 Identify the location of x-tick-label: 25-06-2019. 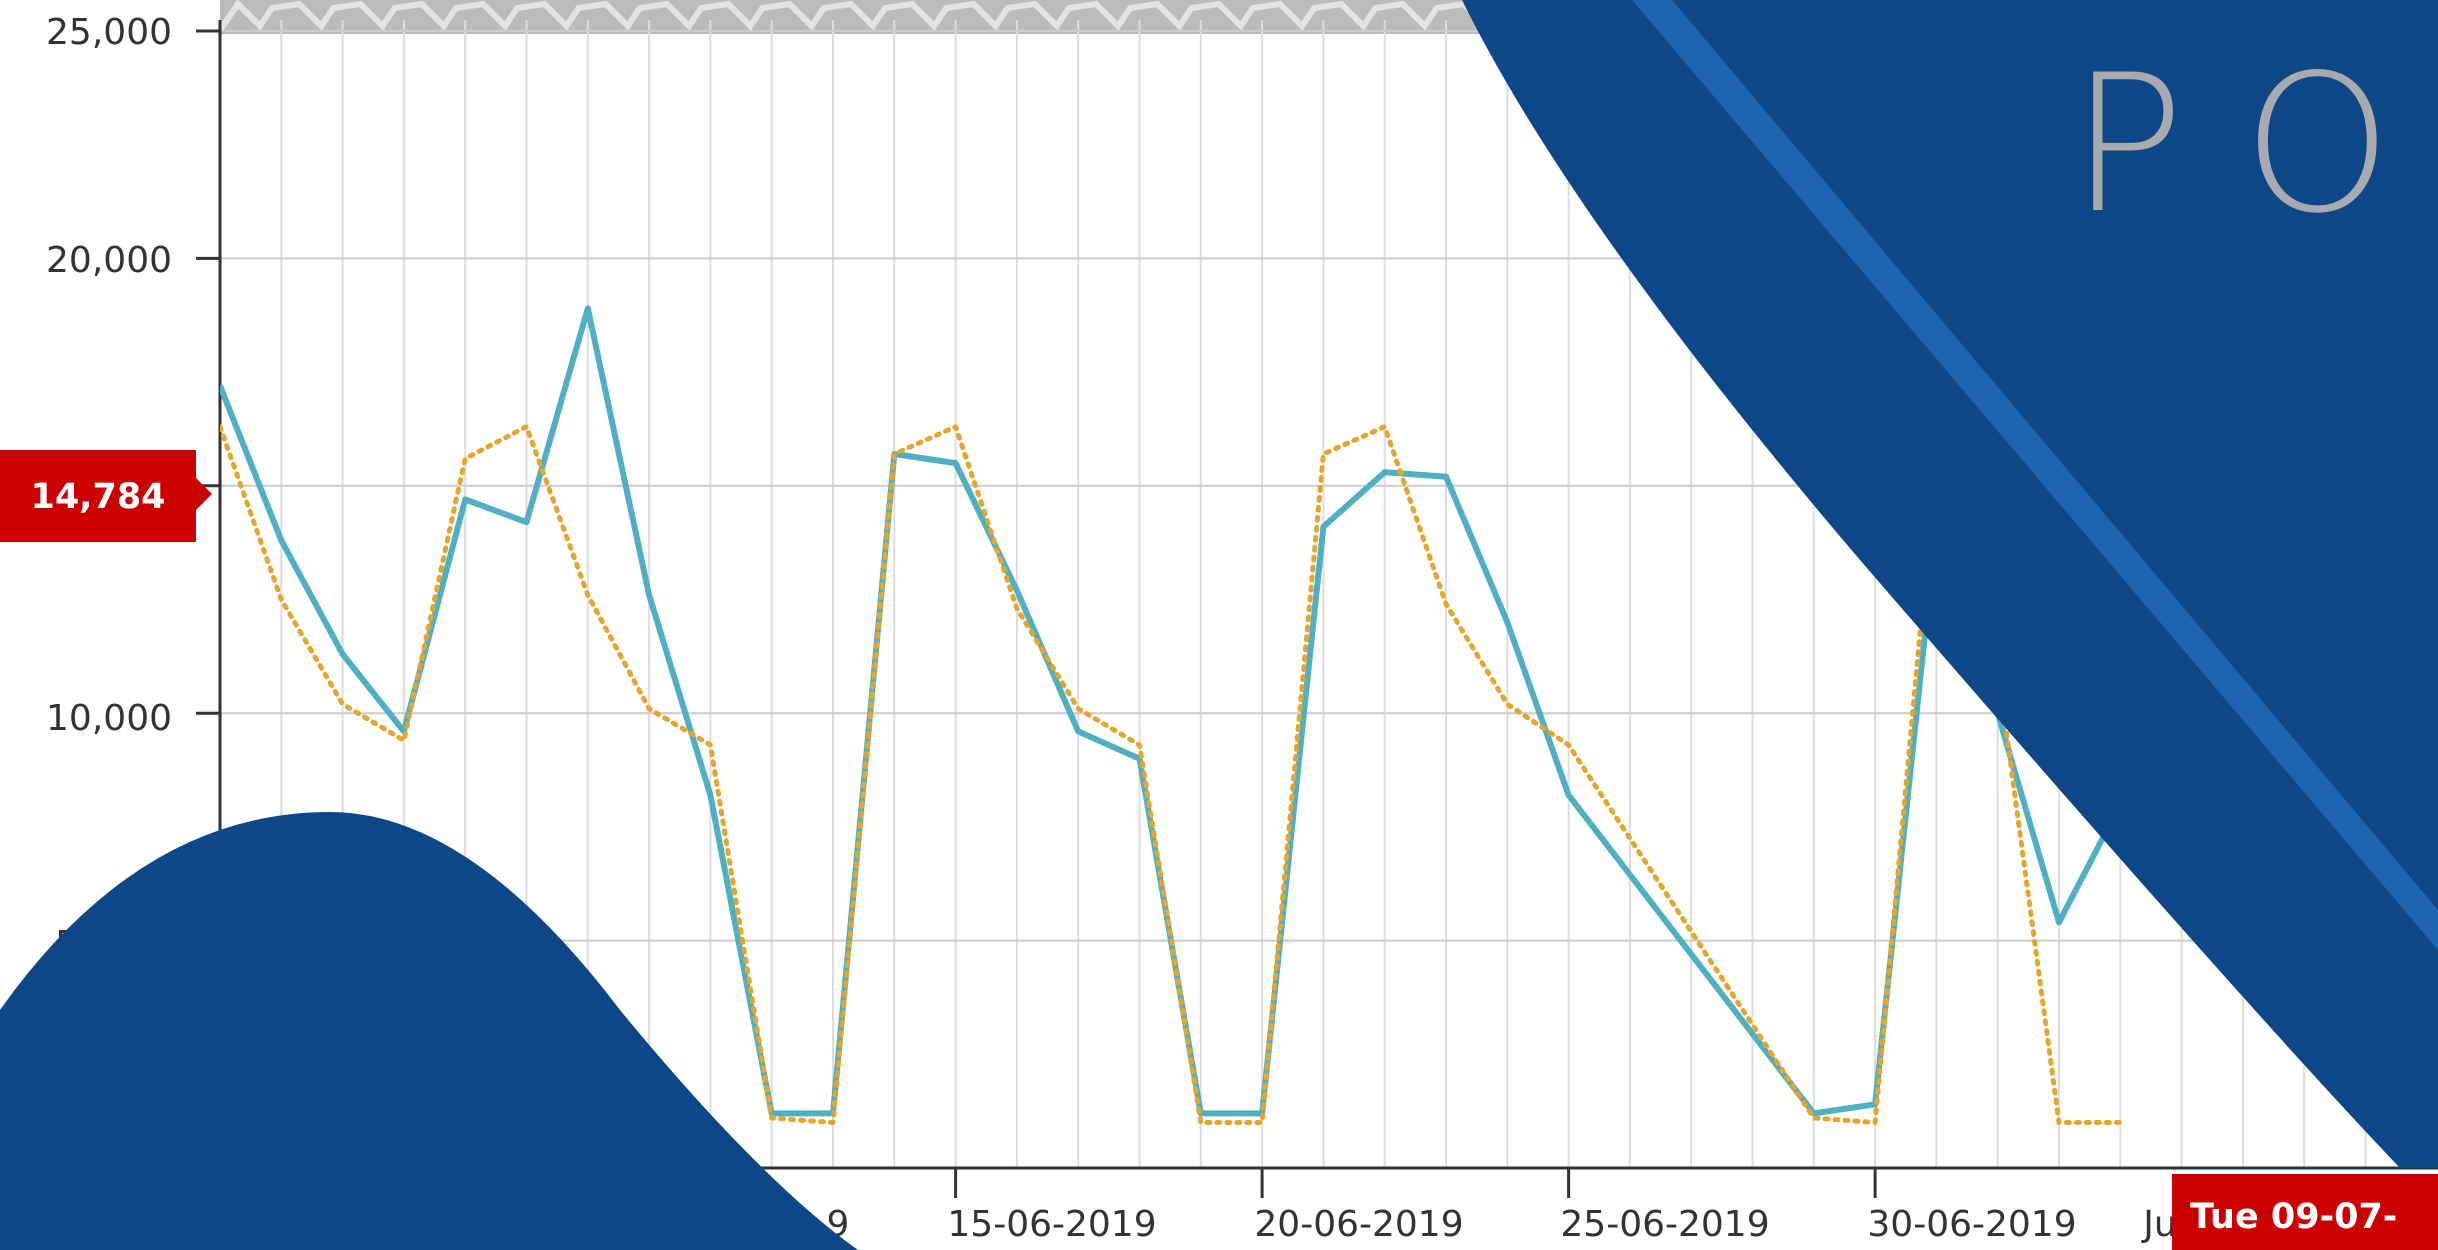
(1664, 1224).